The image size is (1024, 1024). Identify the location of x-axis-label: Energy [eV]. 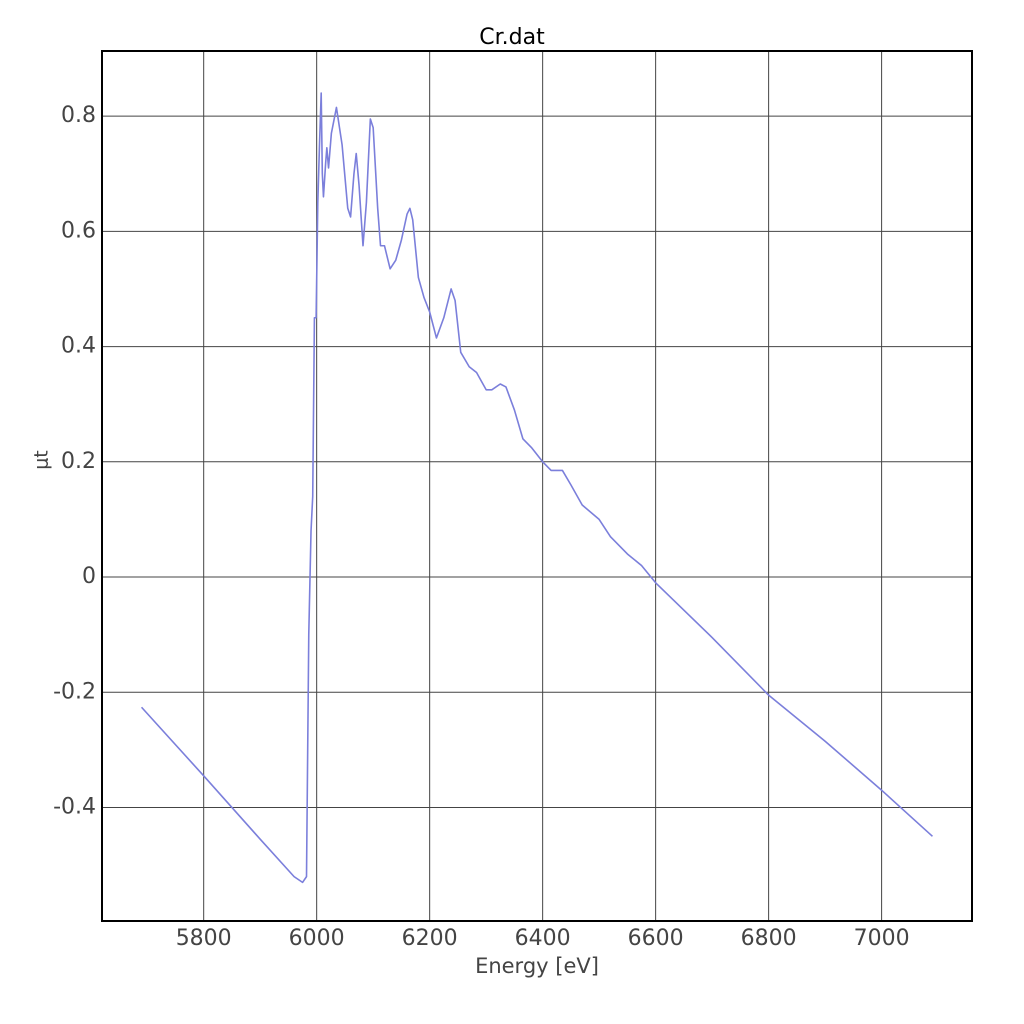
(537, 966).